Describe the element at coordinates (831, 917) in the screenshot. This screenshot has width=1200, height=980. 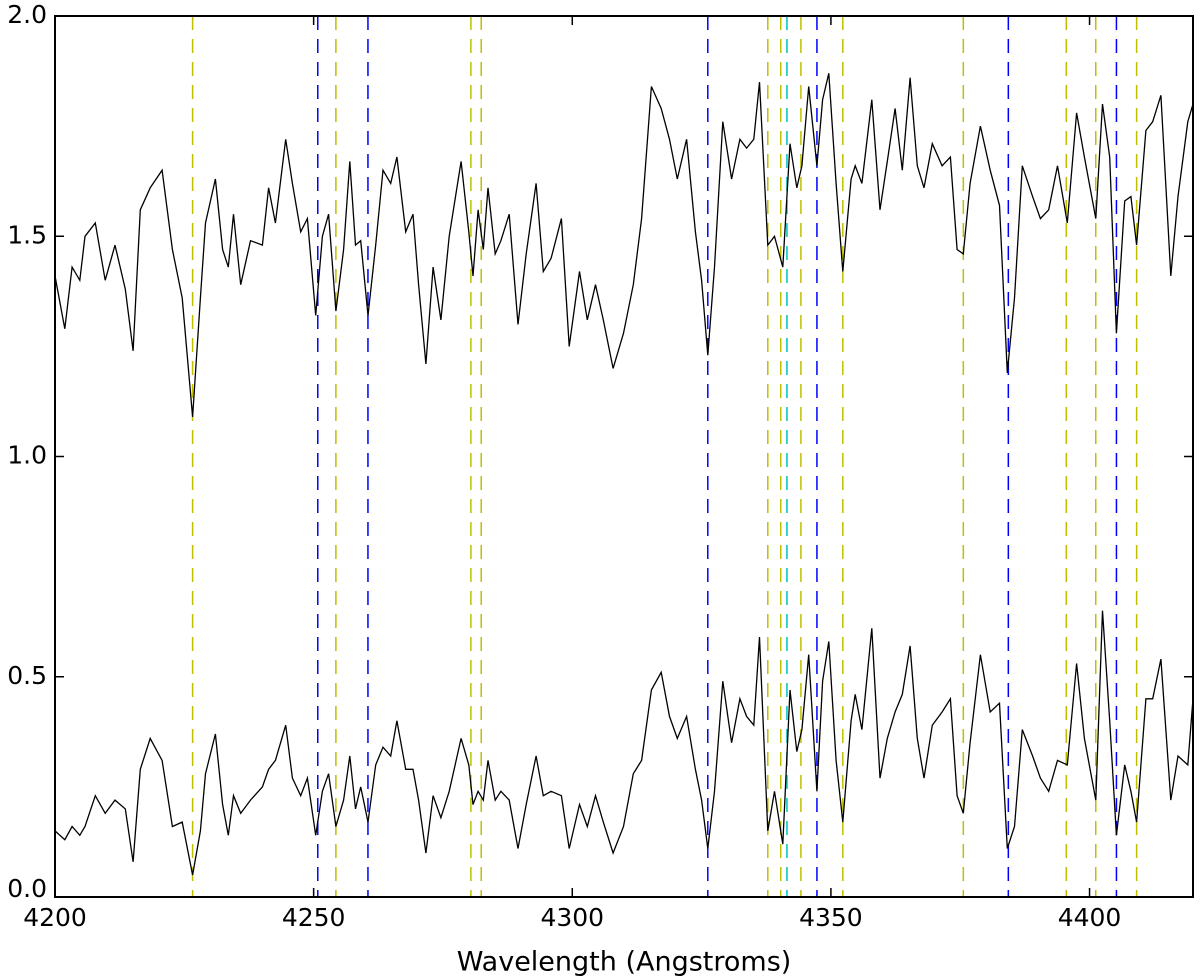
I see `x-tick-label: 4350` at that location.